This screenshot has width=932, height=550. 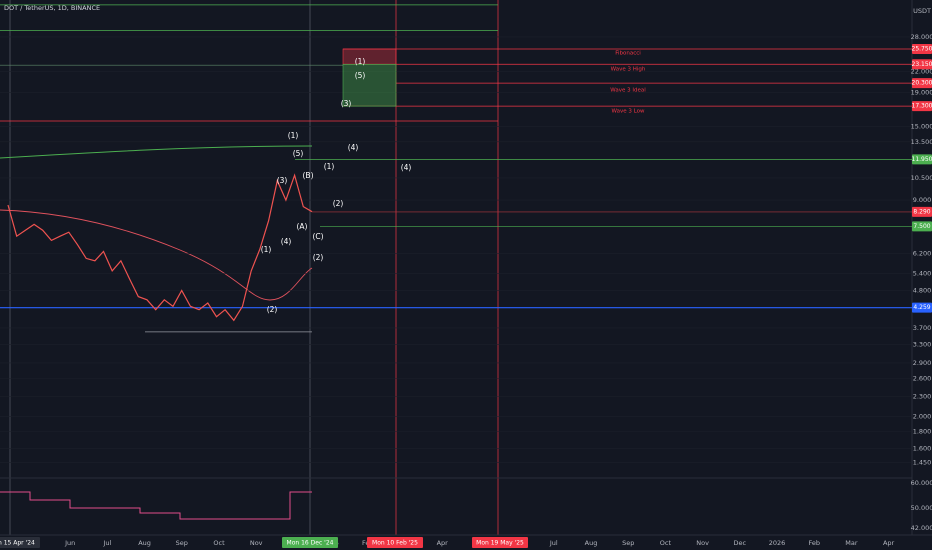 I want to click on y-tick-label: 22.000, so click(x=921, y=72).